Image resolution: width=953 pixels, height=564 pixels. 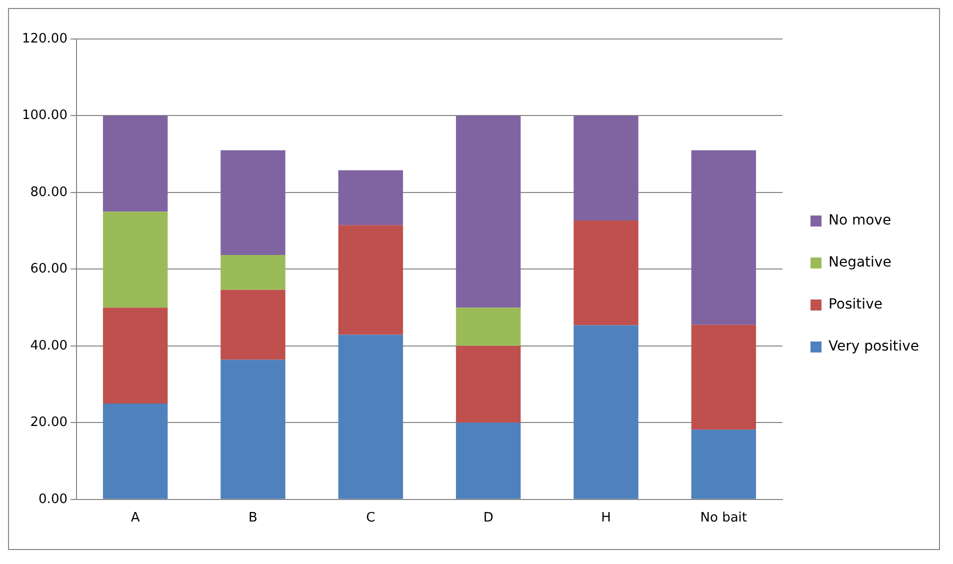 What do you see at coordinates (45, 38) in the screenshot?
I see `y-tick-label: 120.00` at bounding box center [45, 38].